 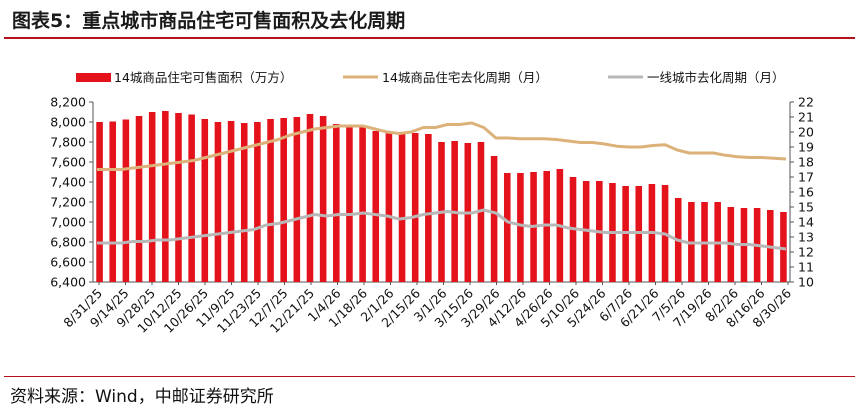 What do you see at coordinates (68, 182) in the screenshot?
I see `y-left-tick-label: 7,400` at bounding box center [68, 182].